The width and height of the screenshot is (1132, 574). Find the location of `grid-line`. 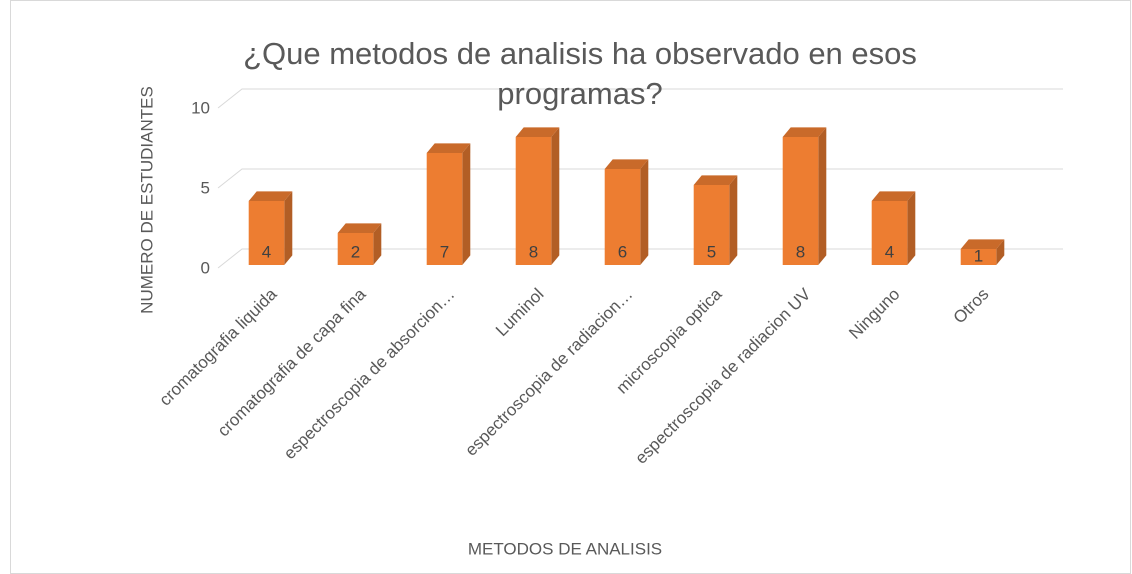

grid-line is located at coordinates (640, 98).